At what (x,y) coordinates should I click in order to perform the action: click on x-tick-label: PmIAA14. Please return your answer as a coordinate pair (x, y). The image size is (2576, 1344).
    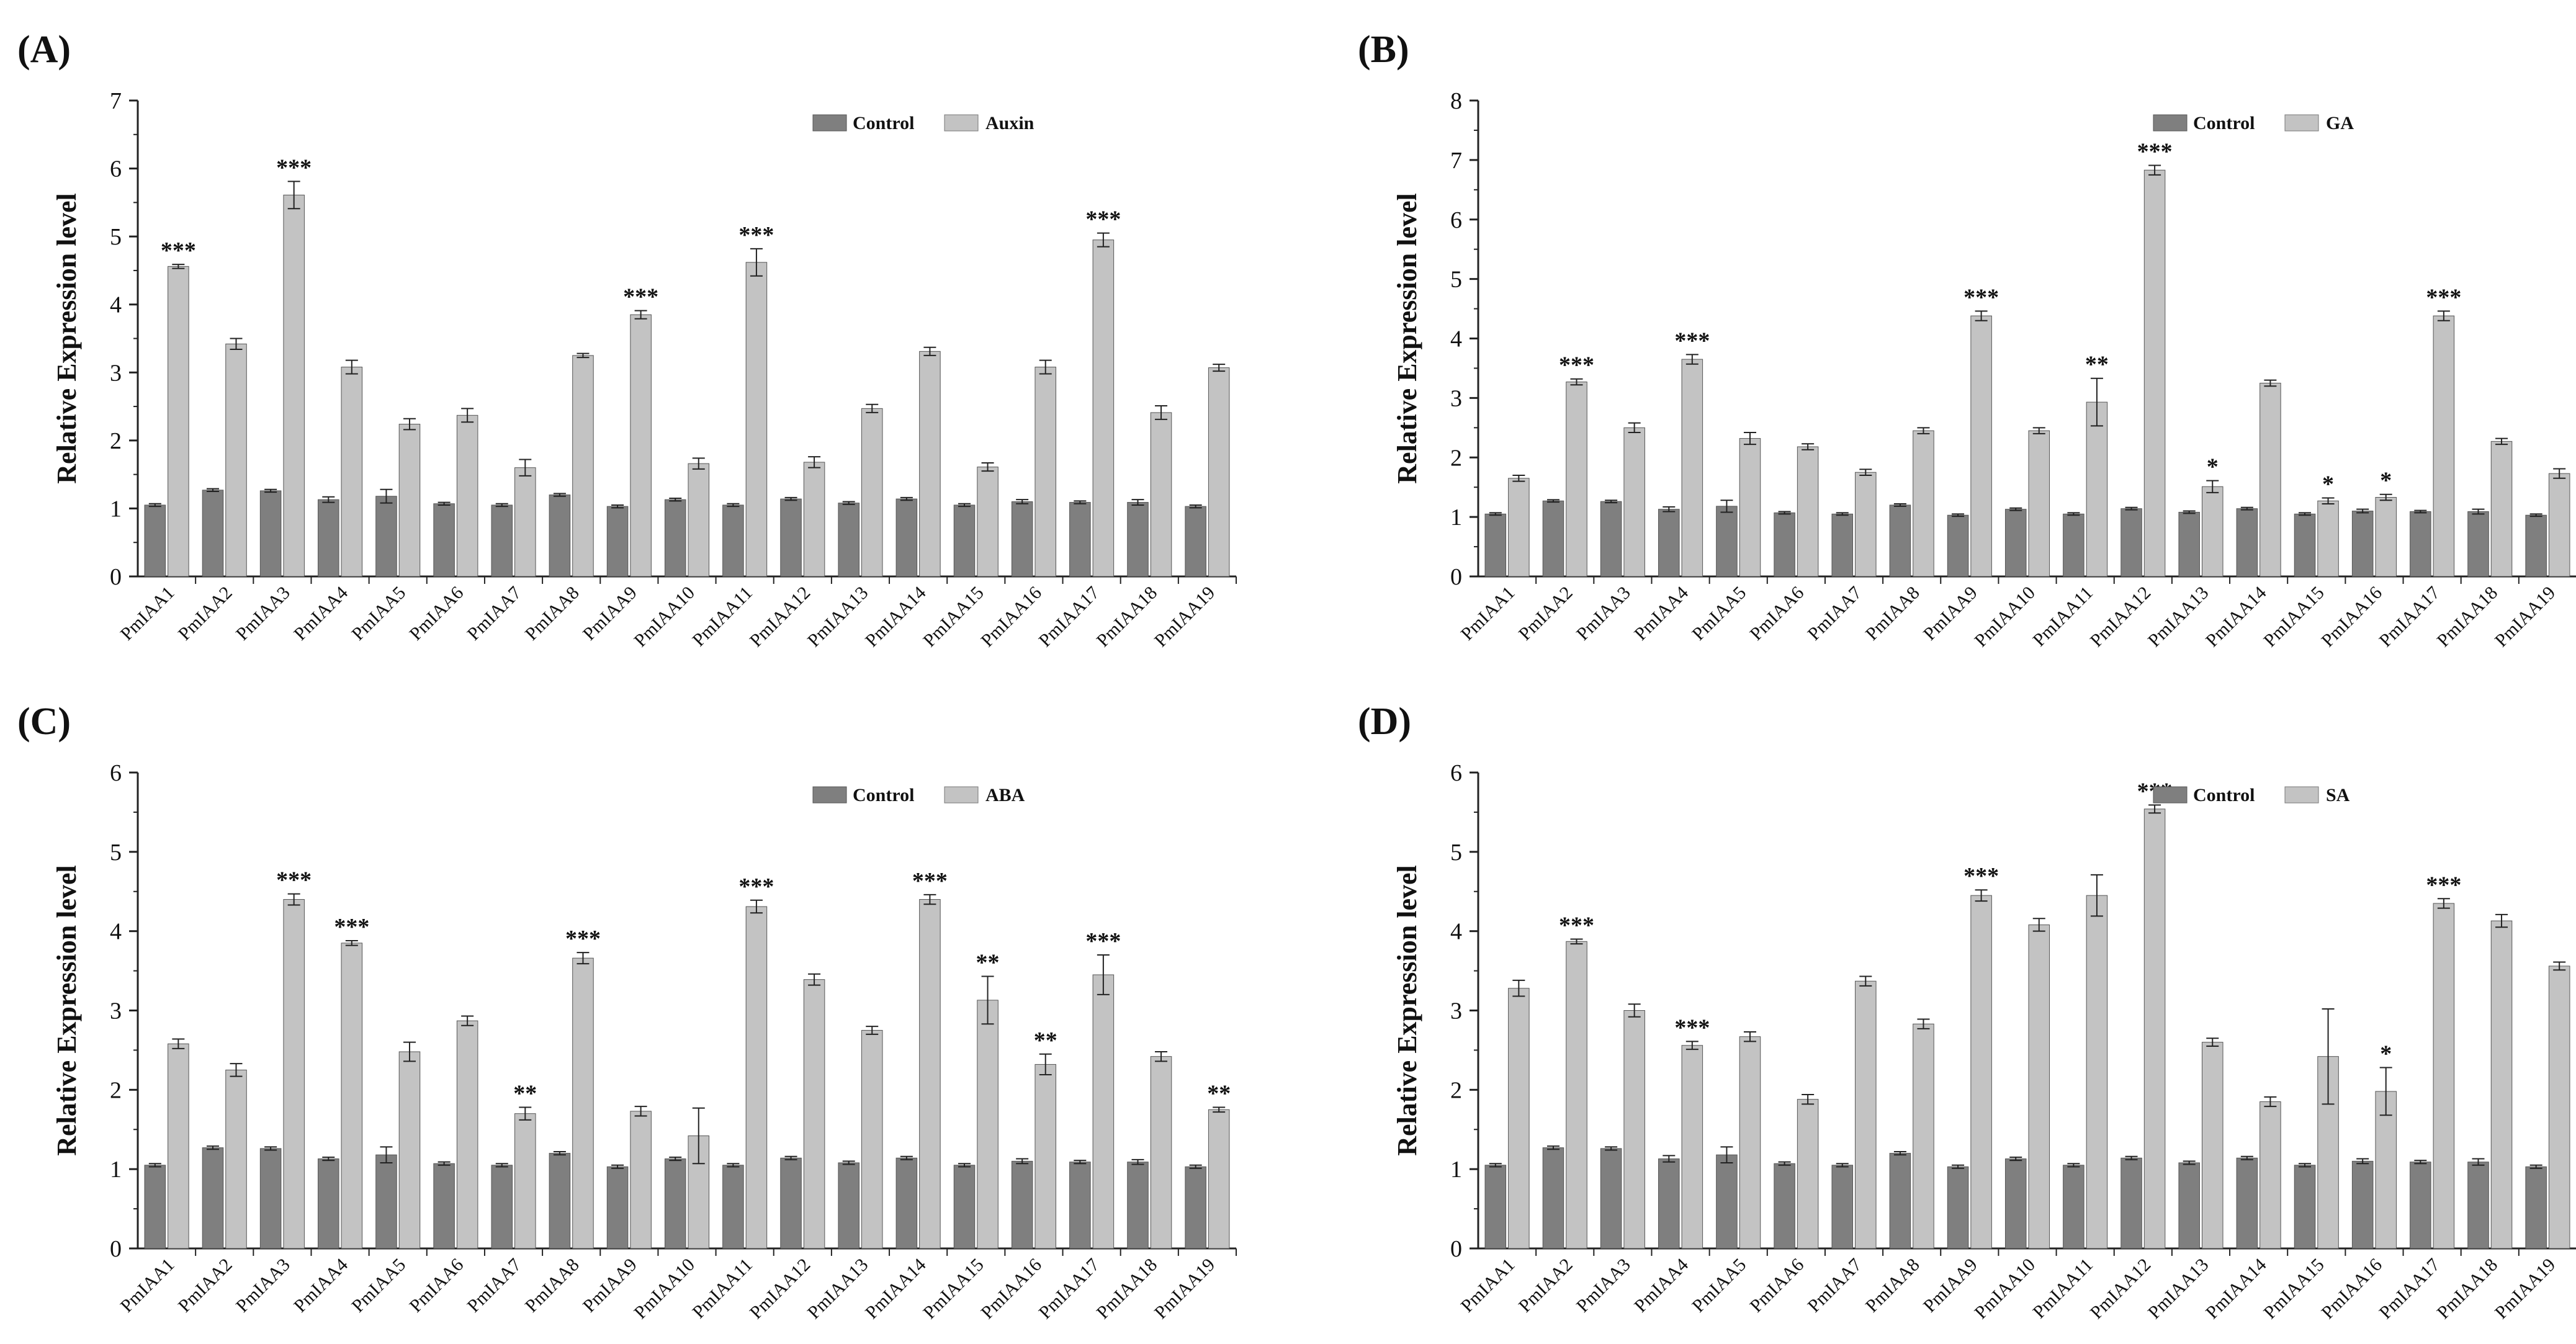
    Looking at the image, I should click on (2236, 617).